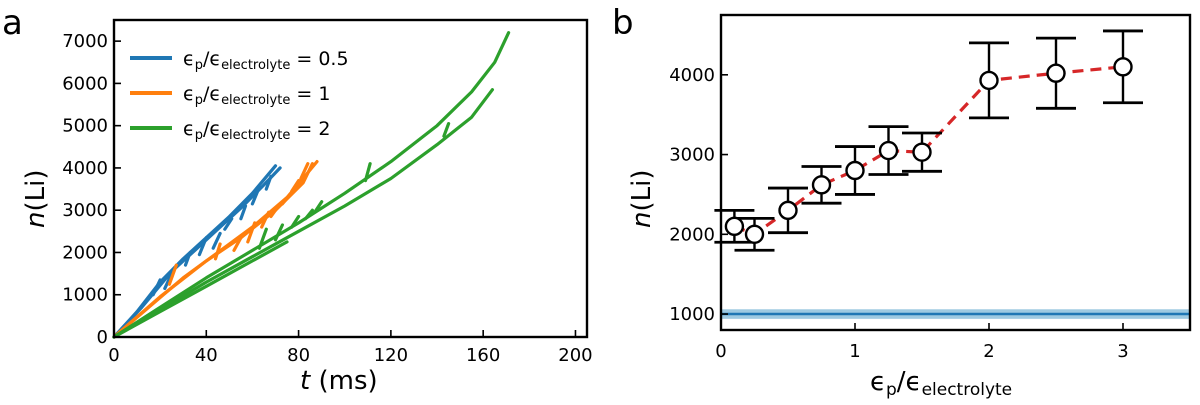 This screenshot has height=405, width=1200. I want to click on b-xtick-label-0: 0, so click(720, 351).